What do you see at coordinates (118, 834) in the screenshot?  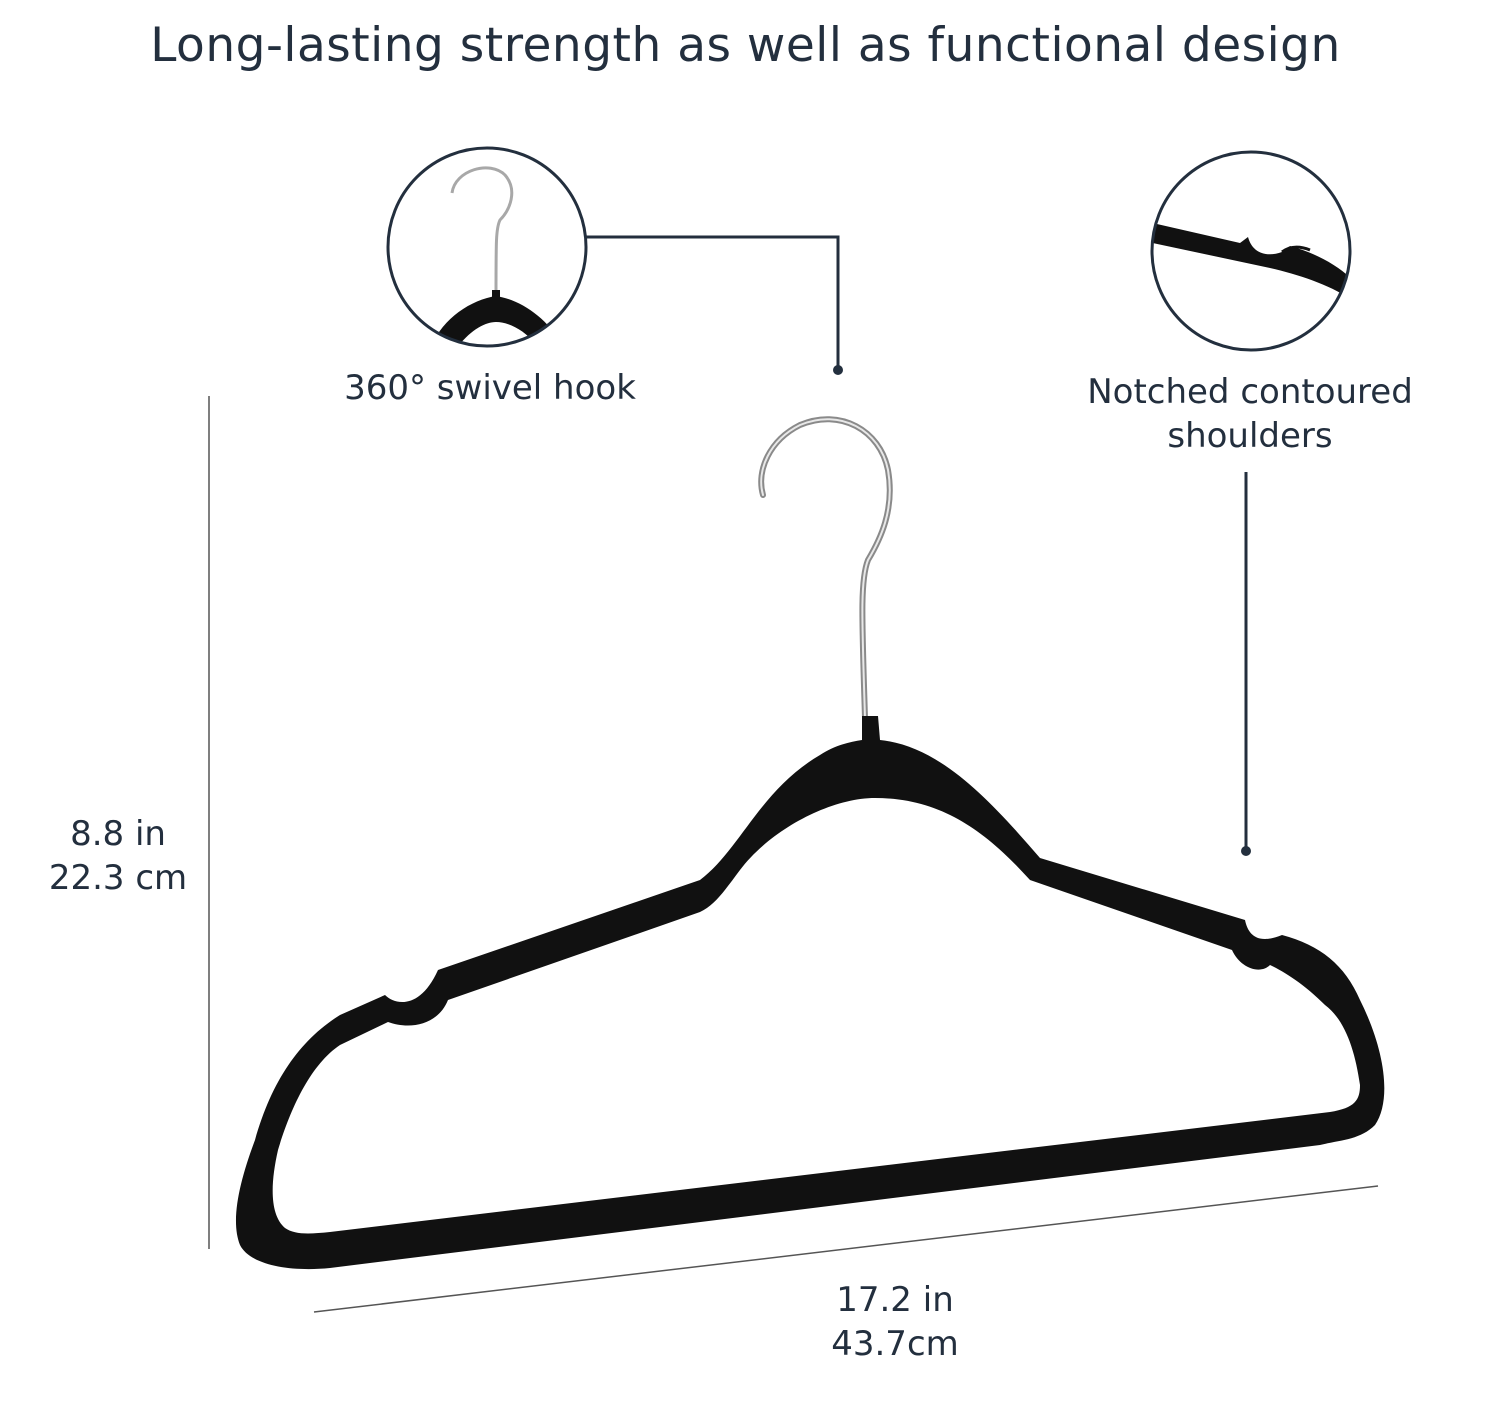 I see `height-imperial: 8.8 in` at bounding box center [118, 834].